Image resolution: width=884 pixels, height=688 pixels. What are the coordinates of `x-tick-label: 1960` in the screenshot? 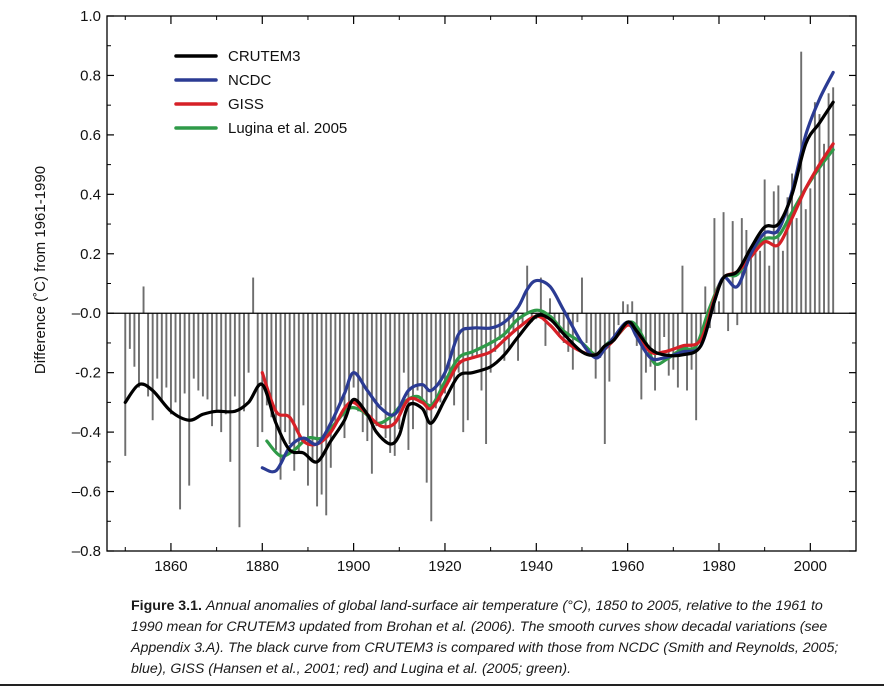 It's located at (627, 566).